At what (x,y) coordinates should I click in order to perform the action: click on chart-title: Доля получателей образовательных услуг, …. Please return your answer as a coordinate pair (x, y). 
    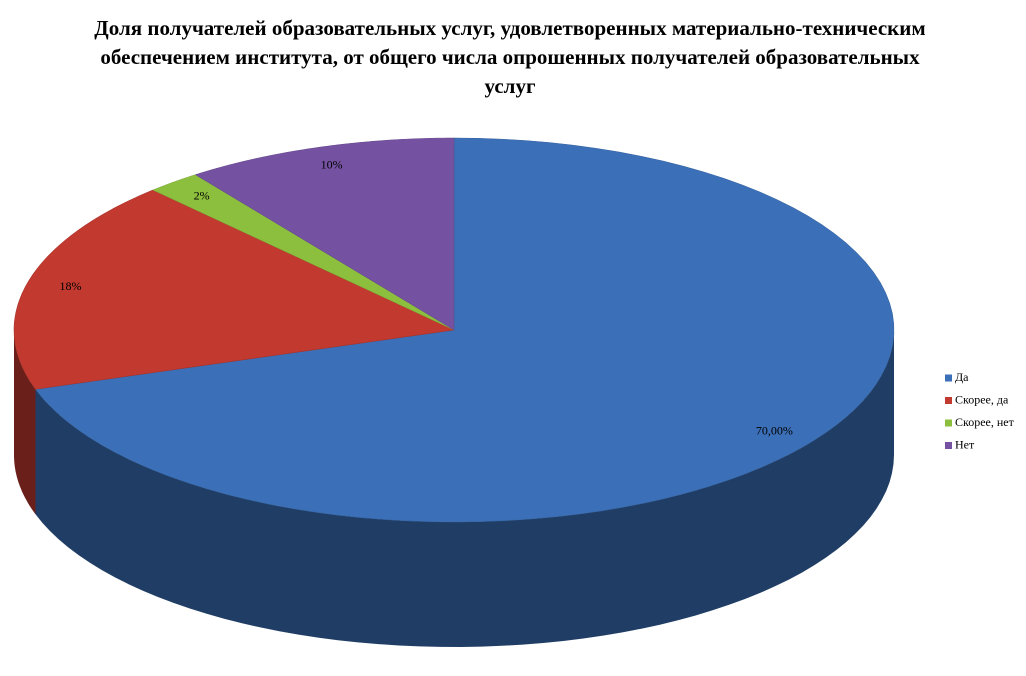
    Looking at the image, I should click on (510, 57).